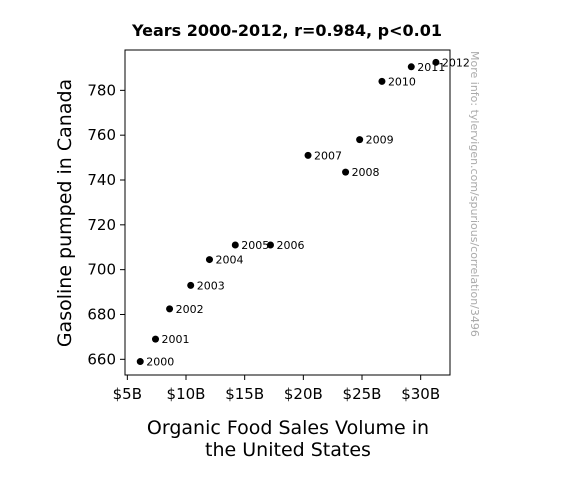 The height and width of the screenshot is (500, 575). I want to click on y-axis-label: Gasoline pumped in Canada, so click(65, 213).